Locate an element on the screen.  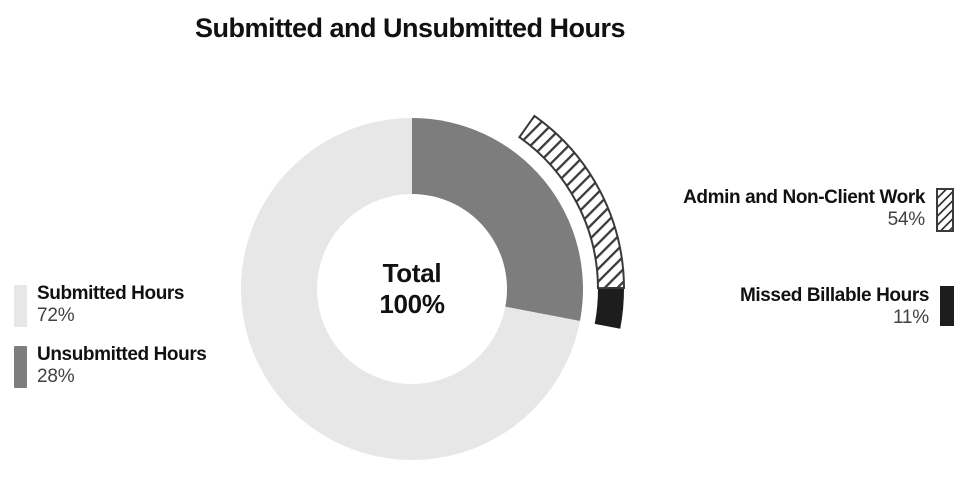
legend-label-admin-non-client-work: Admin and Non-Client Work is located at coordinates (804, 197).